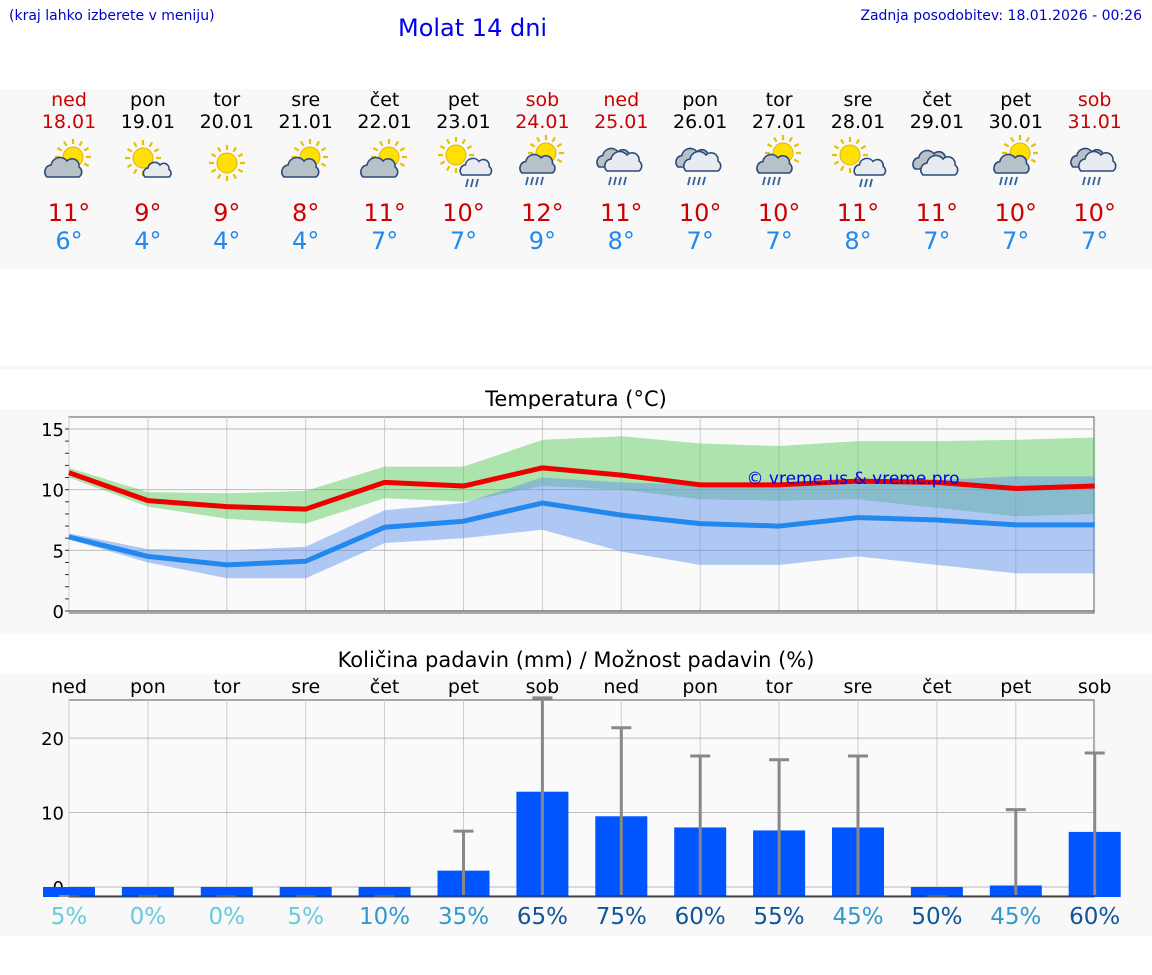  I want to click on temp-tick-label: 15, so click(52, 430).